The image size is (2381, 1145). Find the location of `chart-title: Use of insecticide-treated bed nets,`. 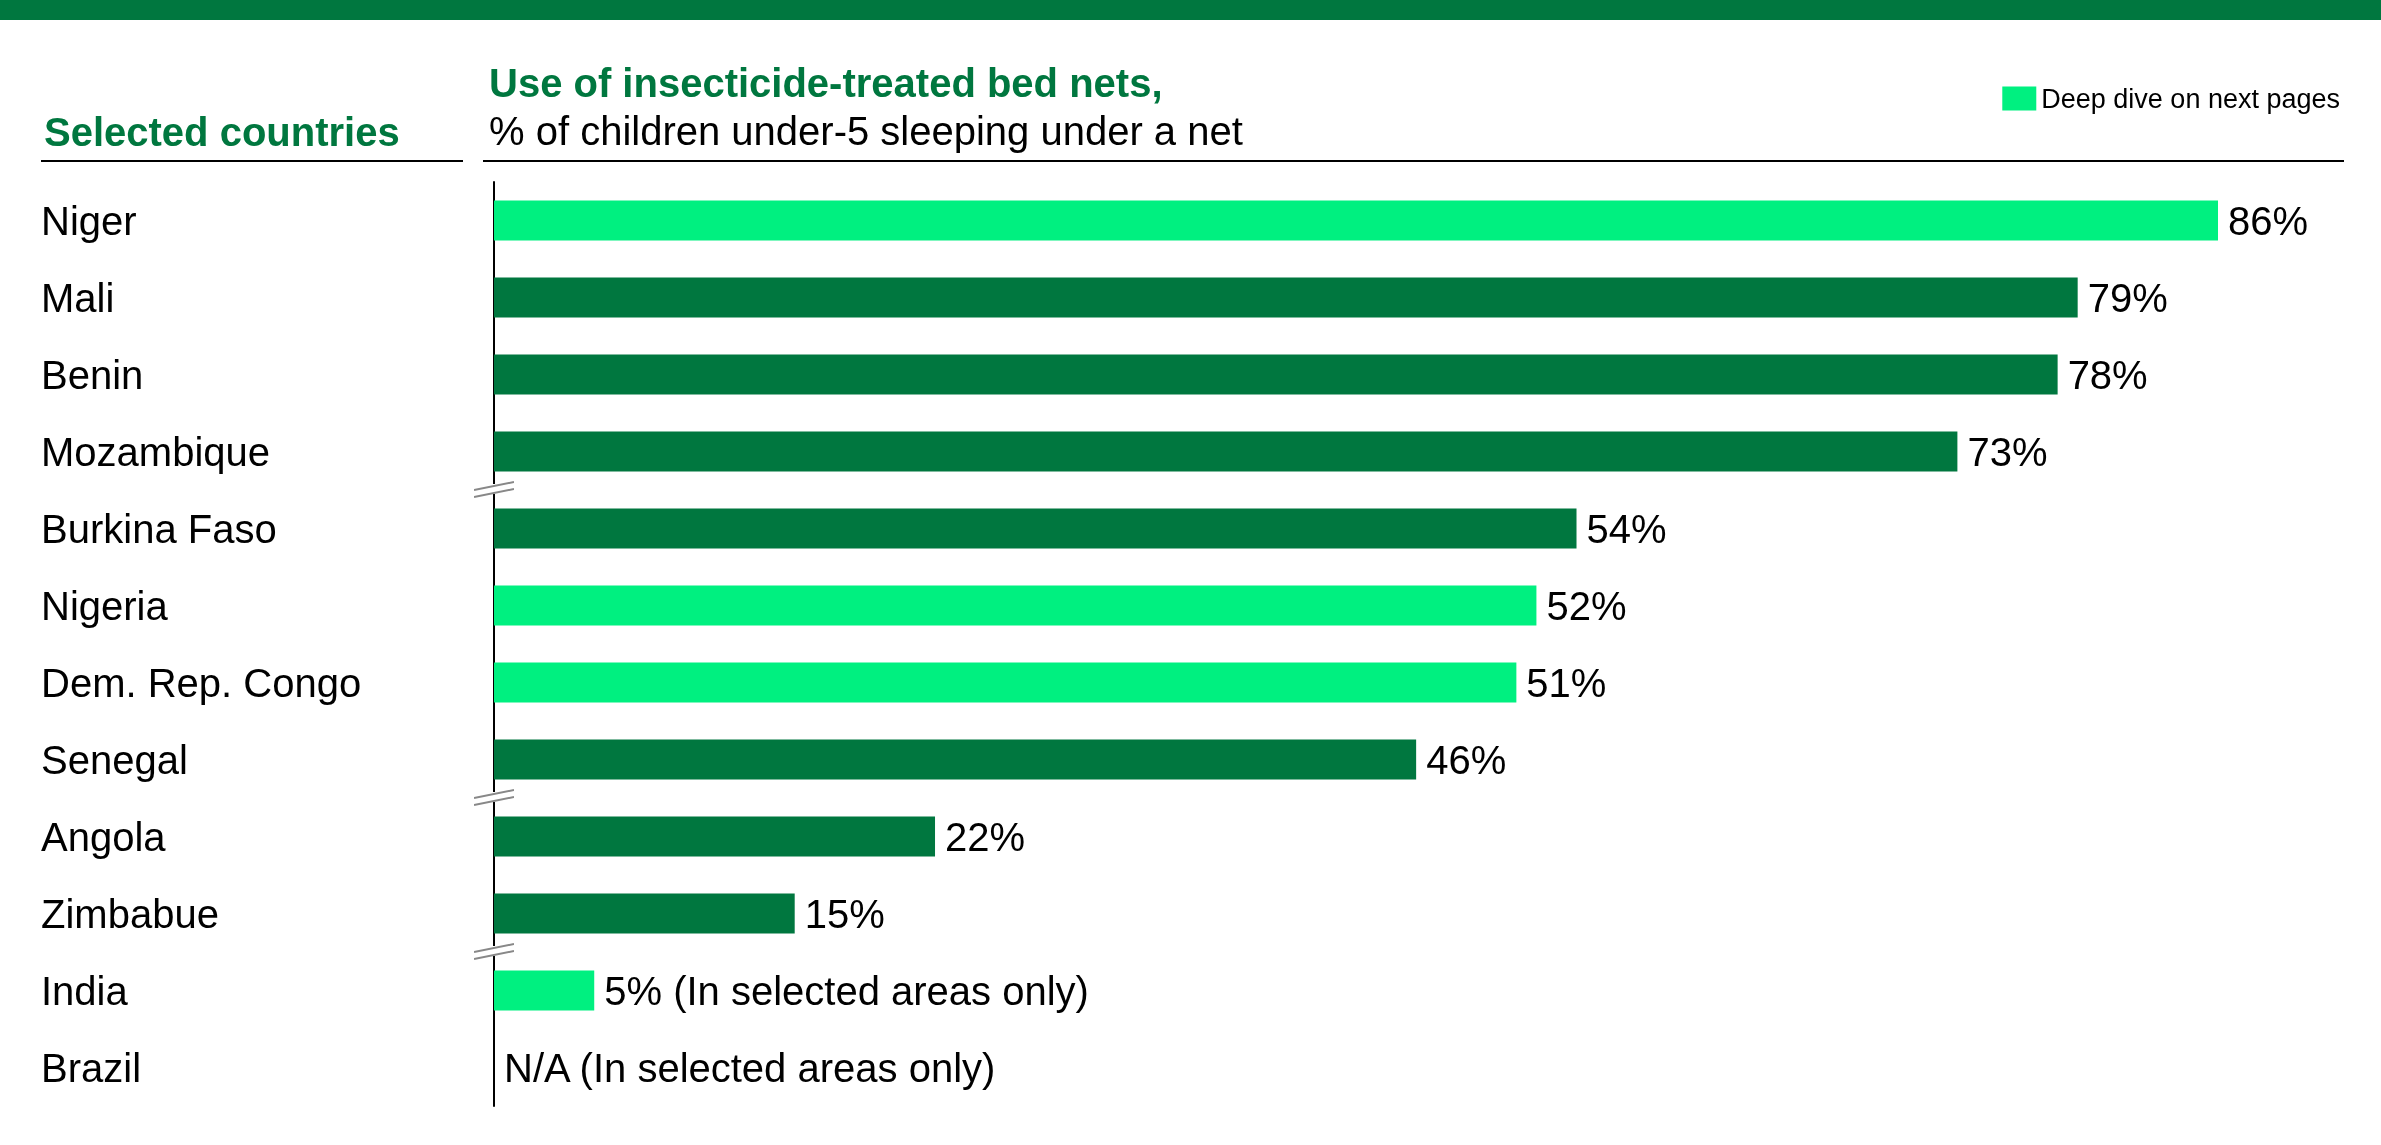

chart-title: Use of insecticide-treated bed nets, is located at coordinates (826, 83).